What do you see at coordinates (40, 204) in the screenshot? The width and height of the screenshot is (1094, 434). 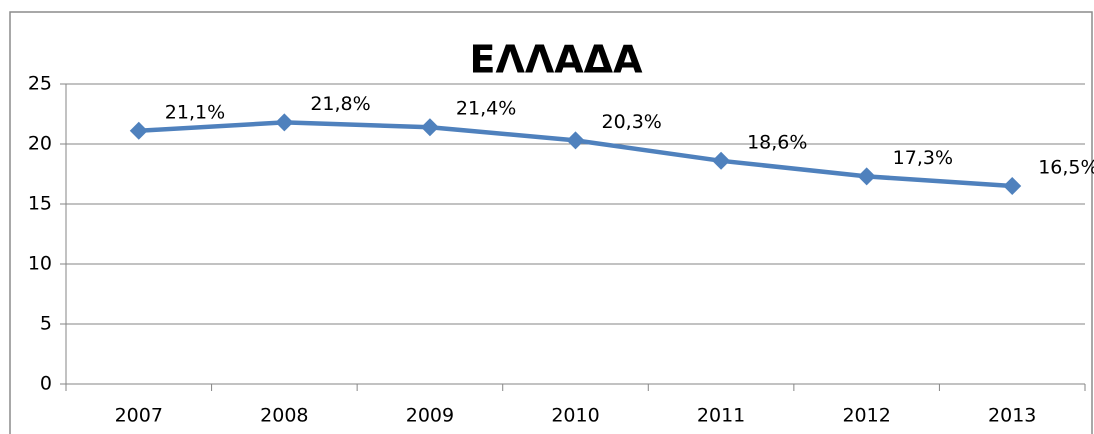 I see `y-tick-label: 15` at bounding box center [40, 204].